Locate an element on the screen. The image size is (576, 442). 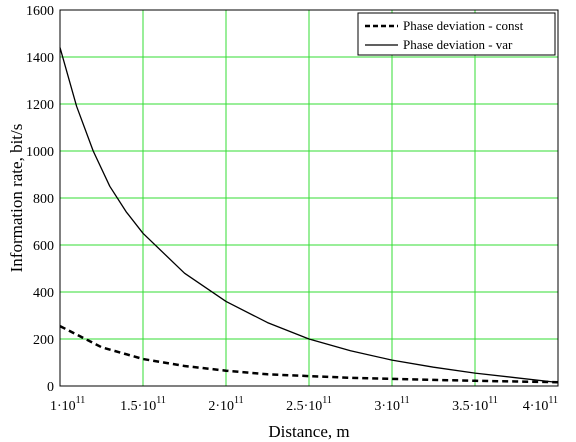
x-tick-label: 1.5·10¹¹ is located at coordinates (143, 404).